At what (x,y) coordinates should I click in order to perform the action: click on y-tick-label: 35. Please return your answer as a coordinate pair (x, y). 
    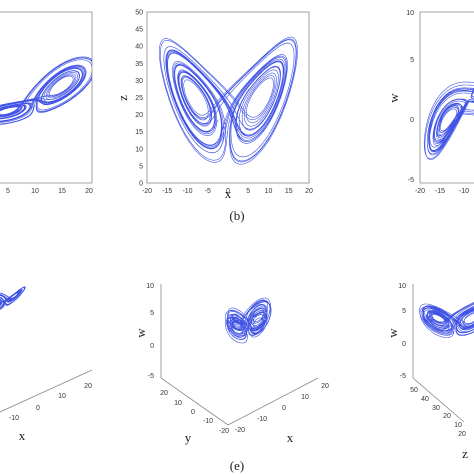
    Looking at the image, I should click on (139, 64).